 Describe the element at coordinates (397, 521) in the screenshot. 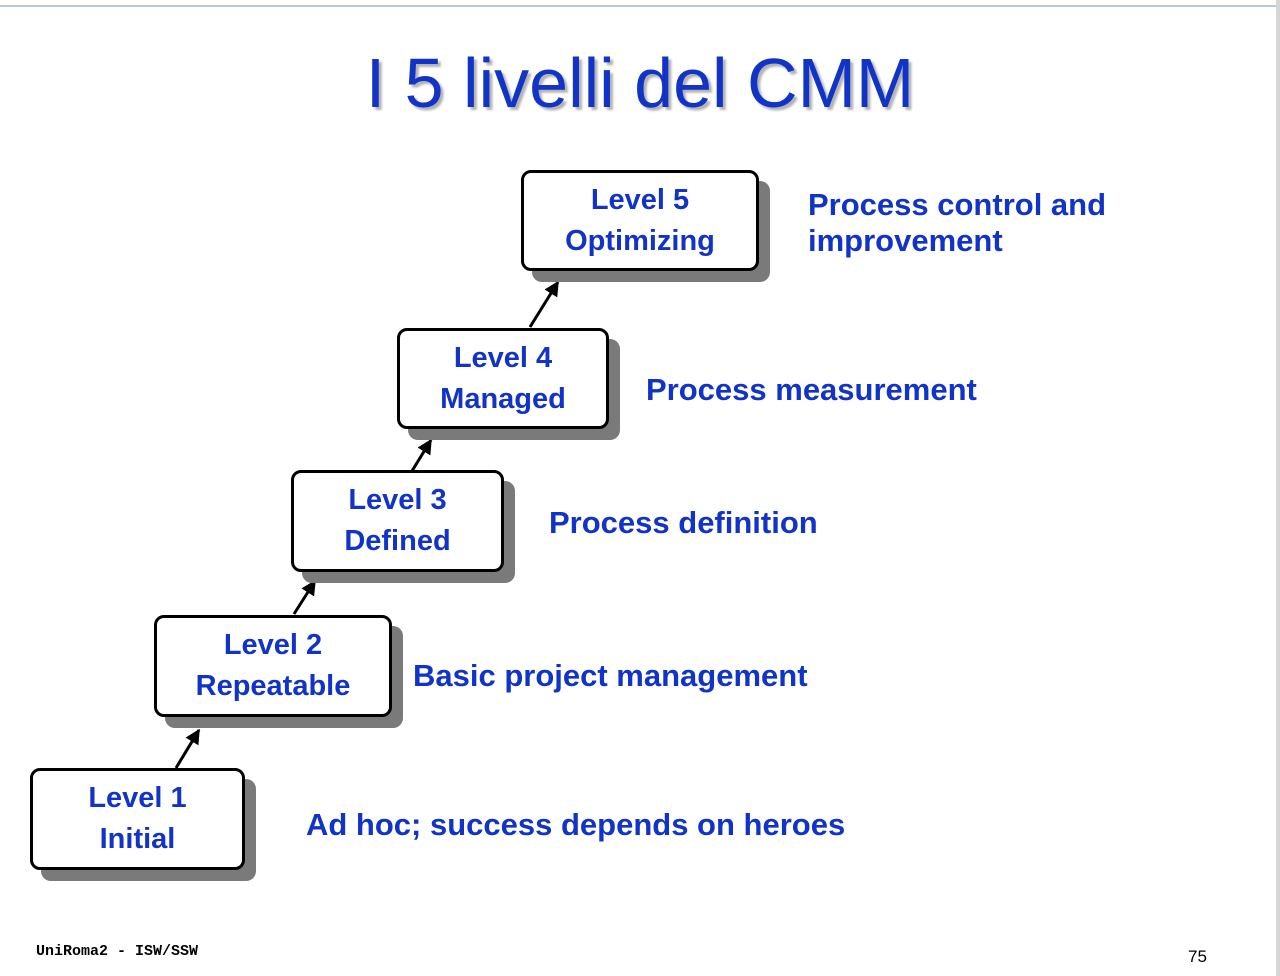

I see `level-3-box: Level 3 Defined` at that location.